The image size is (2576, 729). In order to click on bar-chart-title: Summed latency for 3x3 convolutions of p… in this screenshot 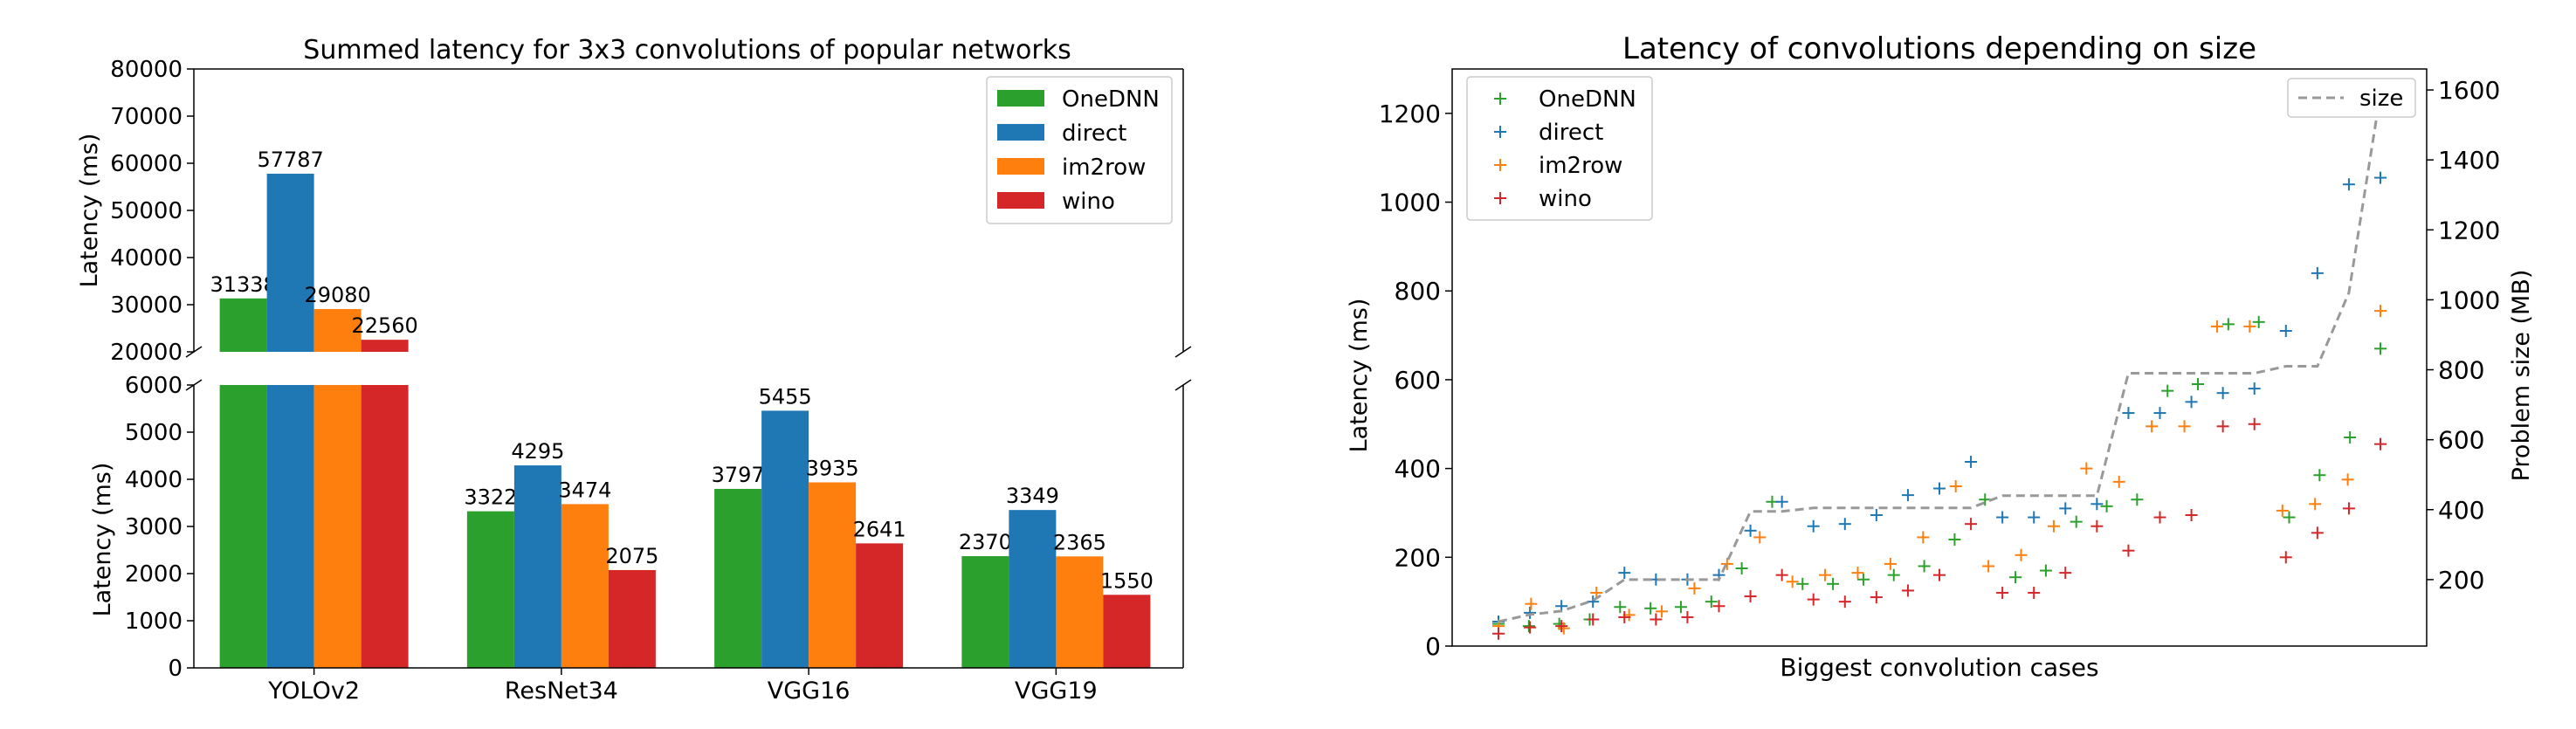, I will do `click(687, 50)`.